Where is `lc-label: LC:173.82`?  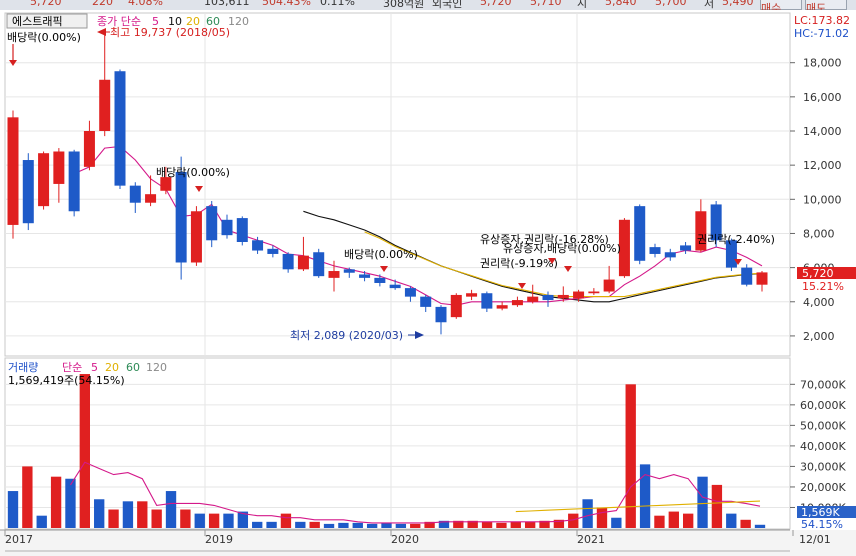 lc-label: LC:173.82 is located at coordinates (822, 20).